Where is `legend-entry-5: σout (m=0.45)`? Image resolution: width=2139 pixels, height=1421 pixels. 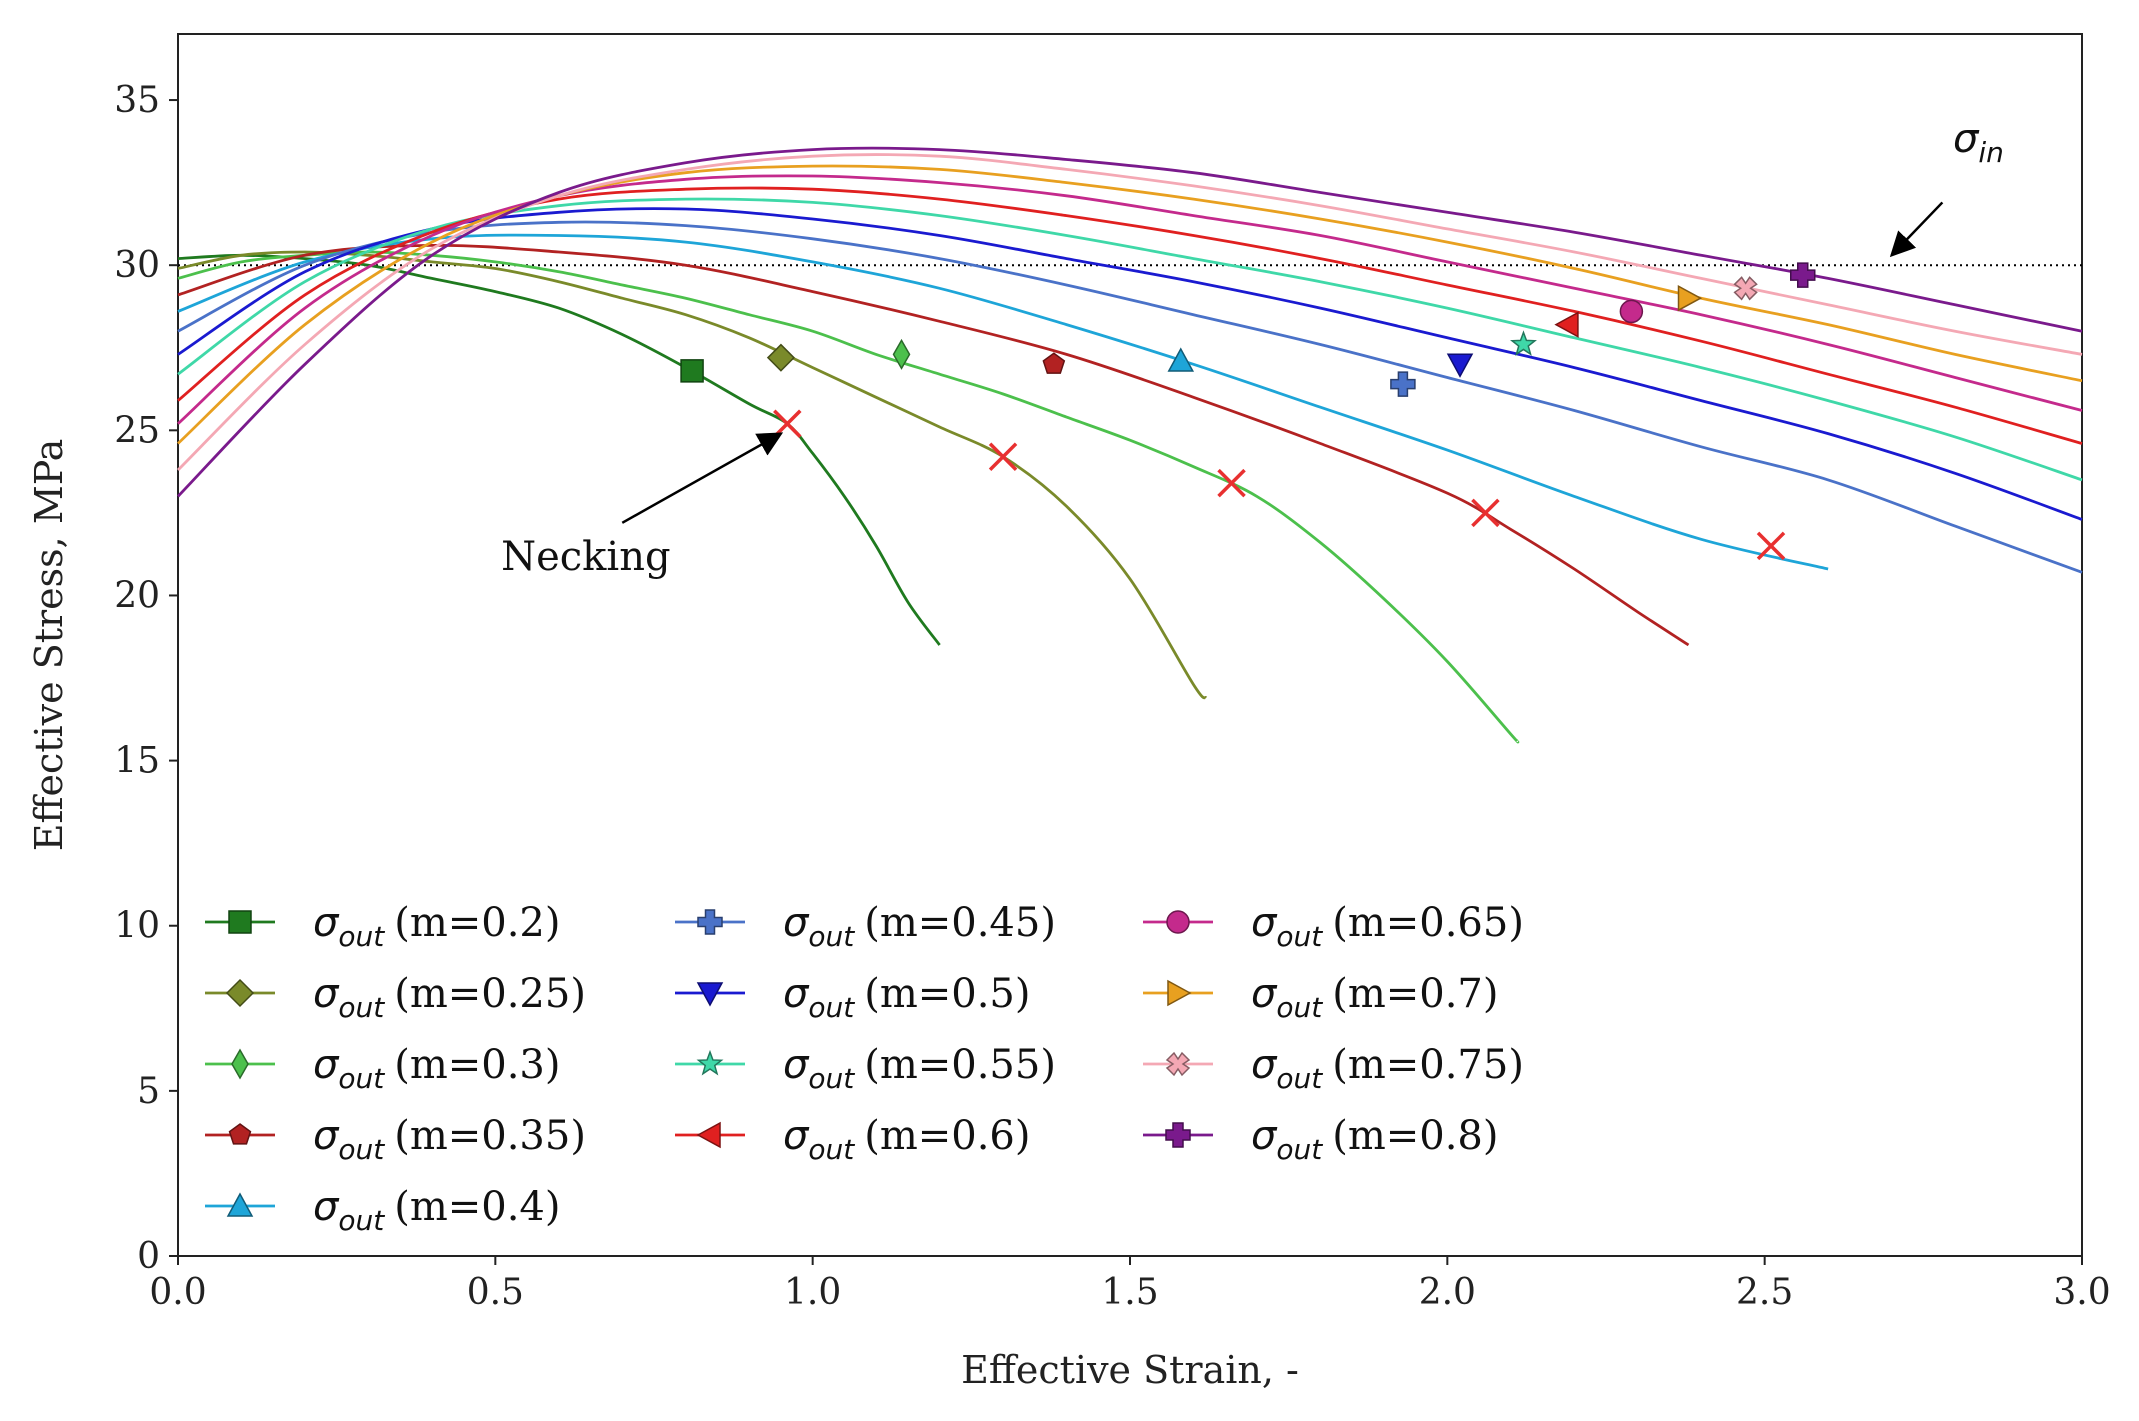
legend-entry-5: σout (m=0.45) is located at coordinates (865, 926).